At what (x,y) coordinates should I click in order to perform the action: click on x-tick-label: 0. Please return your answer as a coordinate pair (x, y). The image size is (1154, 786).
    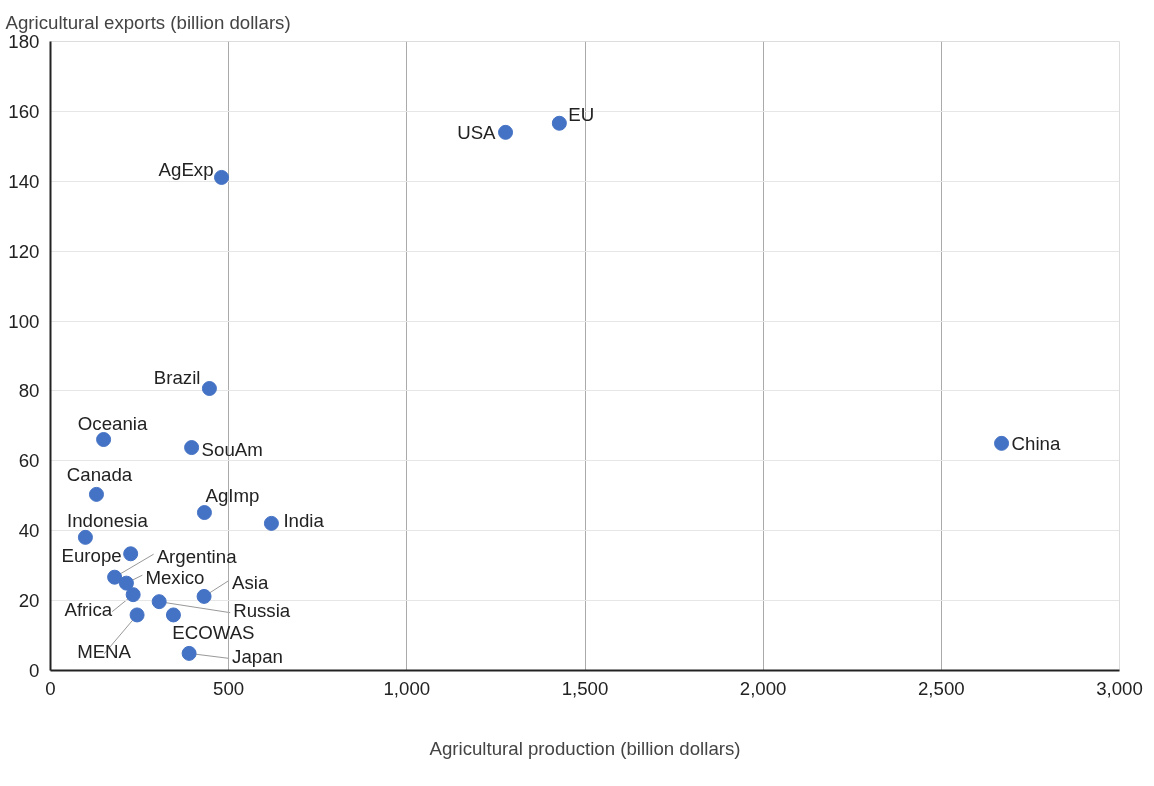
    Looking at the image, I should click on (50, 688).